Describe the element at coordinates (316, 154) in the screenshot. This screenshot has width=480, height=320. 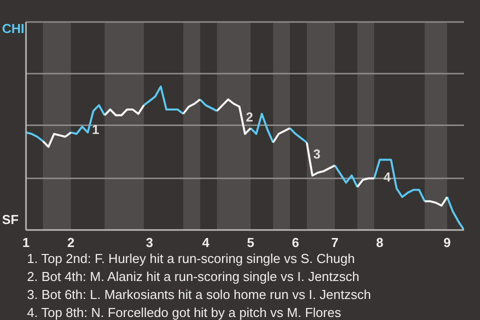
I see `annotation: 3` at that location.